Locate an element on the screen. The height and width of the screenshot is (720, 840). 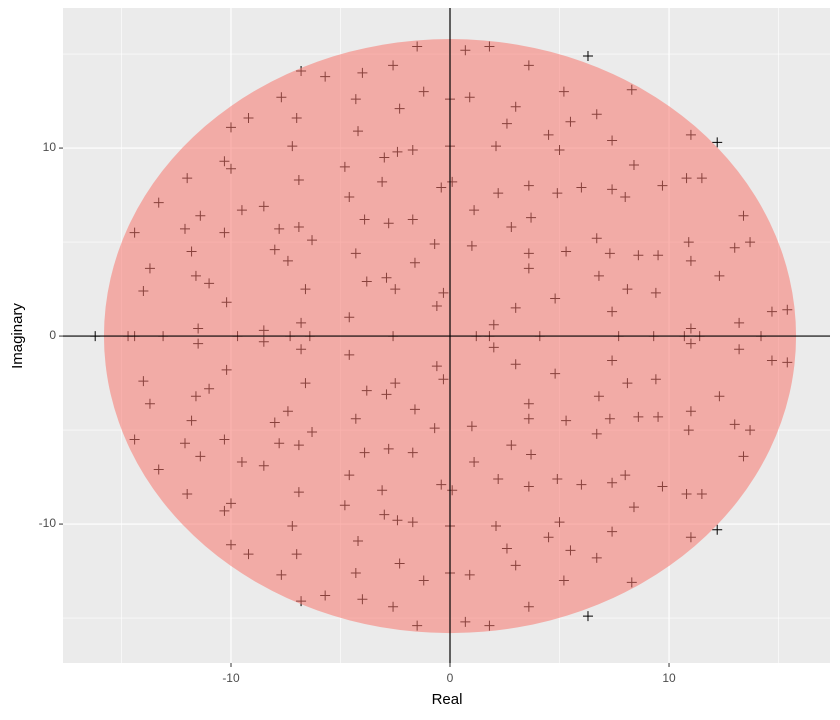
x-axis-title: Real is located at coordinates (447, 699).